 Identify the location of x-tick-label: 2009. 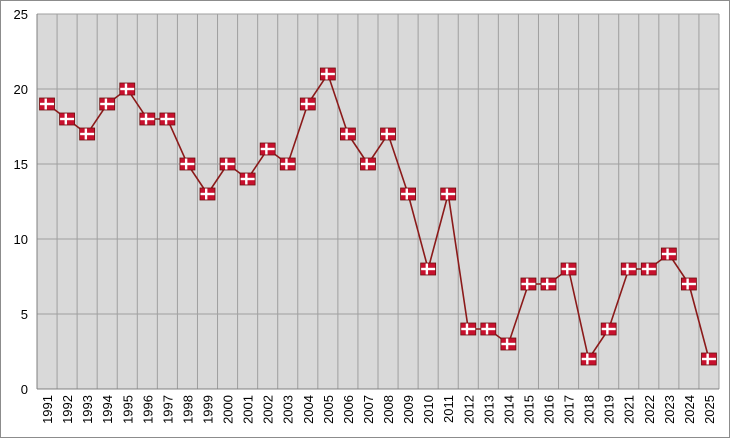
(408, 409).